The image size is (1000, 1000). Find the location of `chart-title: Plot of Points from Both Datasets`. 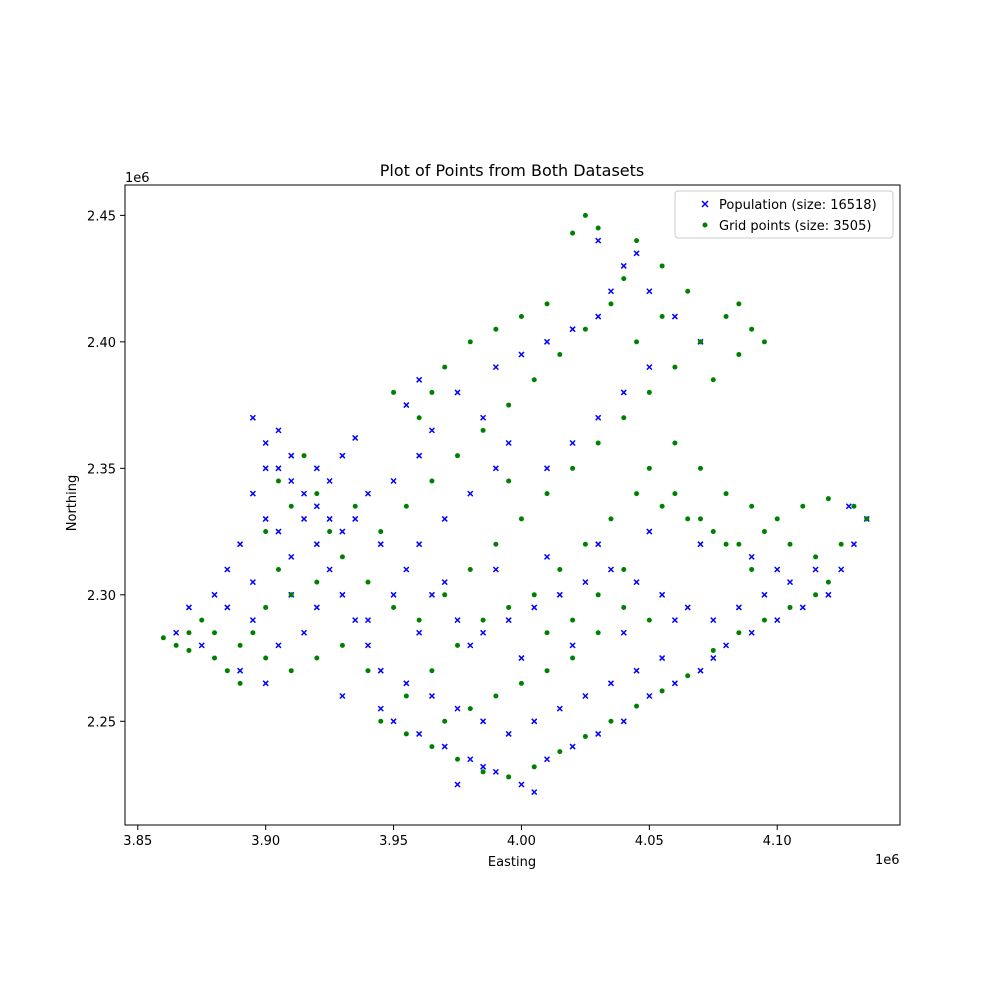

chart-title: Plot of Points from Both Datasets is located at coordinates (512, 170).